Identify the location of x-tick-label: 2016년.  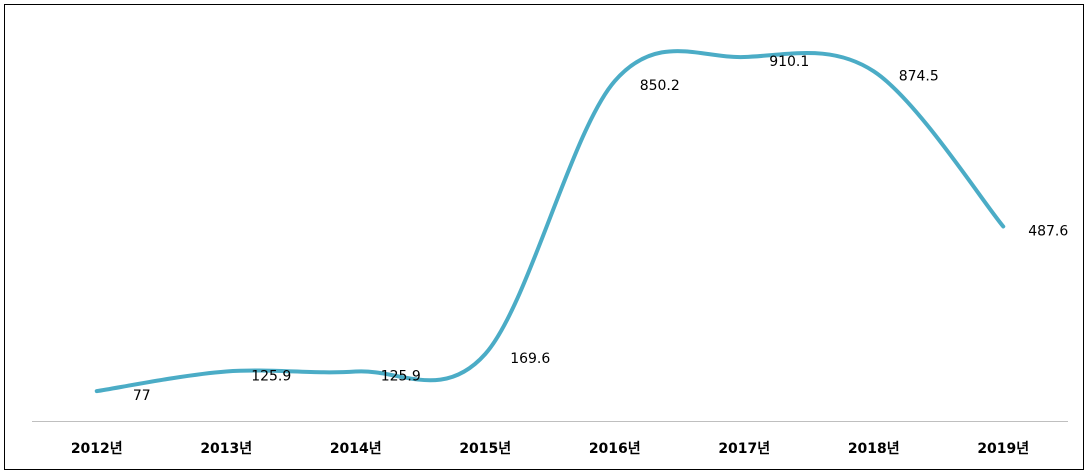
(615, 449).